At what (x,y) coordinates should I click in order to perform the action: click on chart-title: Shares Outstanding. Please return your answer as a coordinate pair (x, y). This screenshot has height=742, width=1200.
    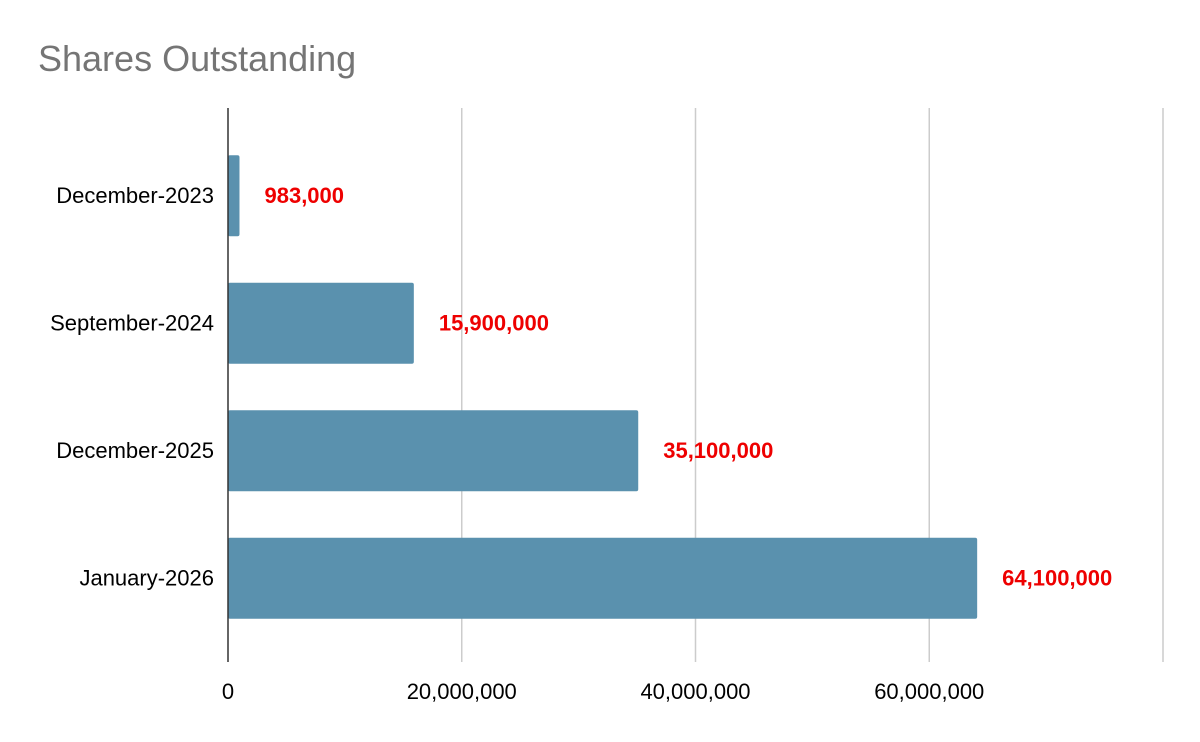
    Looking at the image, I should click on (197, 58).